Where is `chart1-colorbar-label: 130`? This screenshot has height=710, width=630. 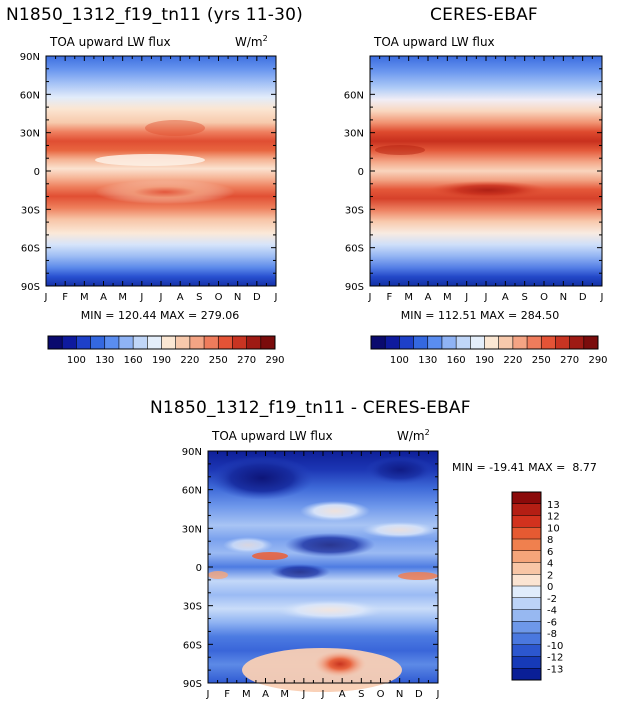
chart1-colorbar-label: 130 is located at coordinates (104, 360).